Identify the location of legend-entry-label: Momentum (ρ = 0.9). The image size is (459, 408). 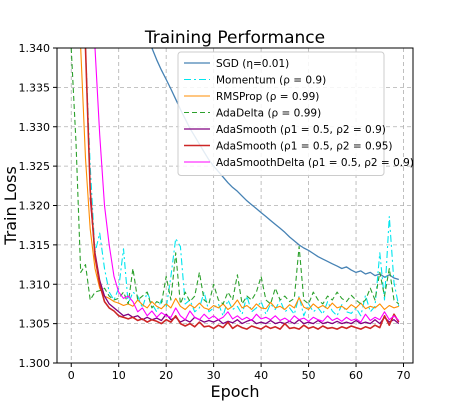
(271, 81).